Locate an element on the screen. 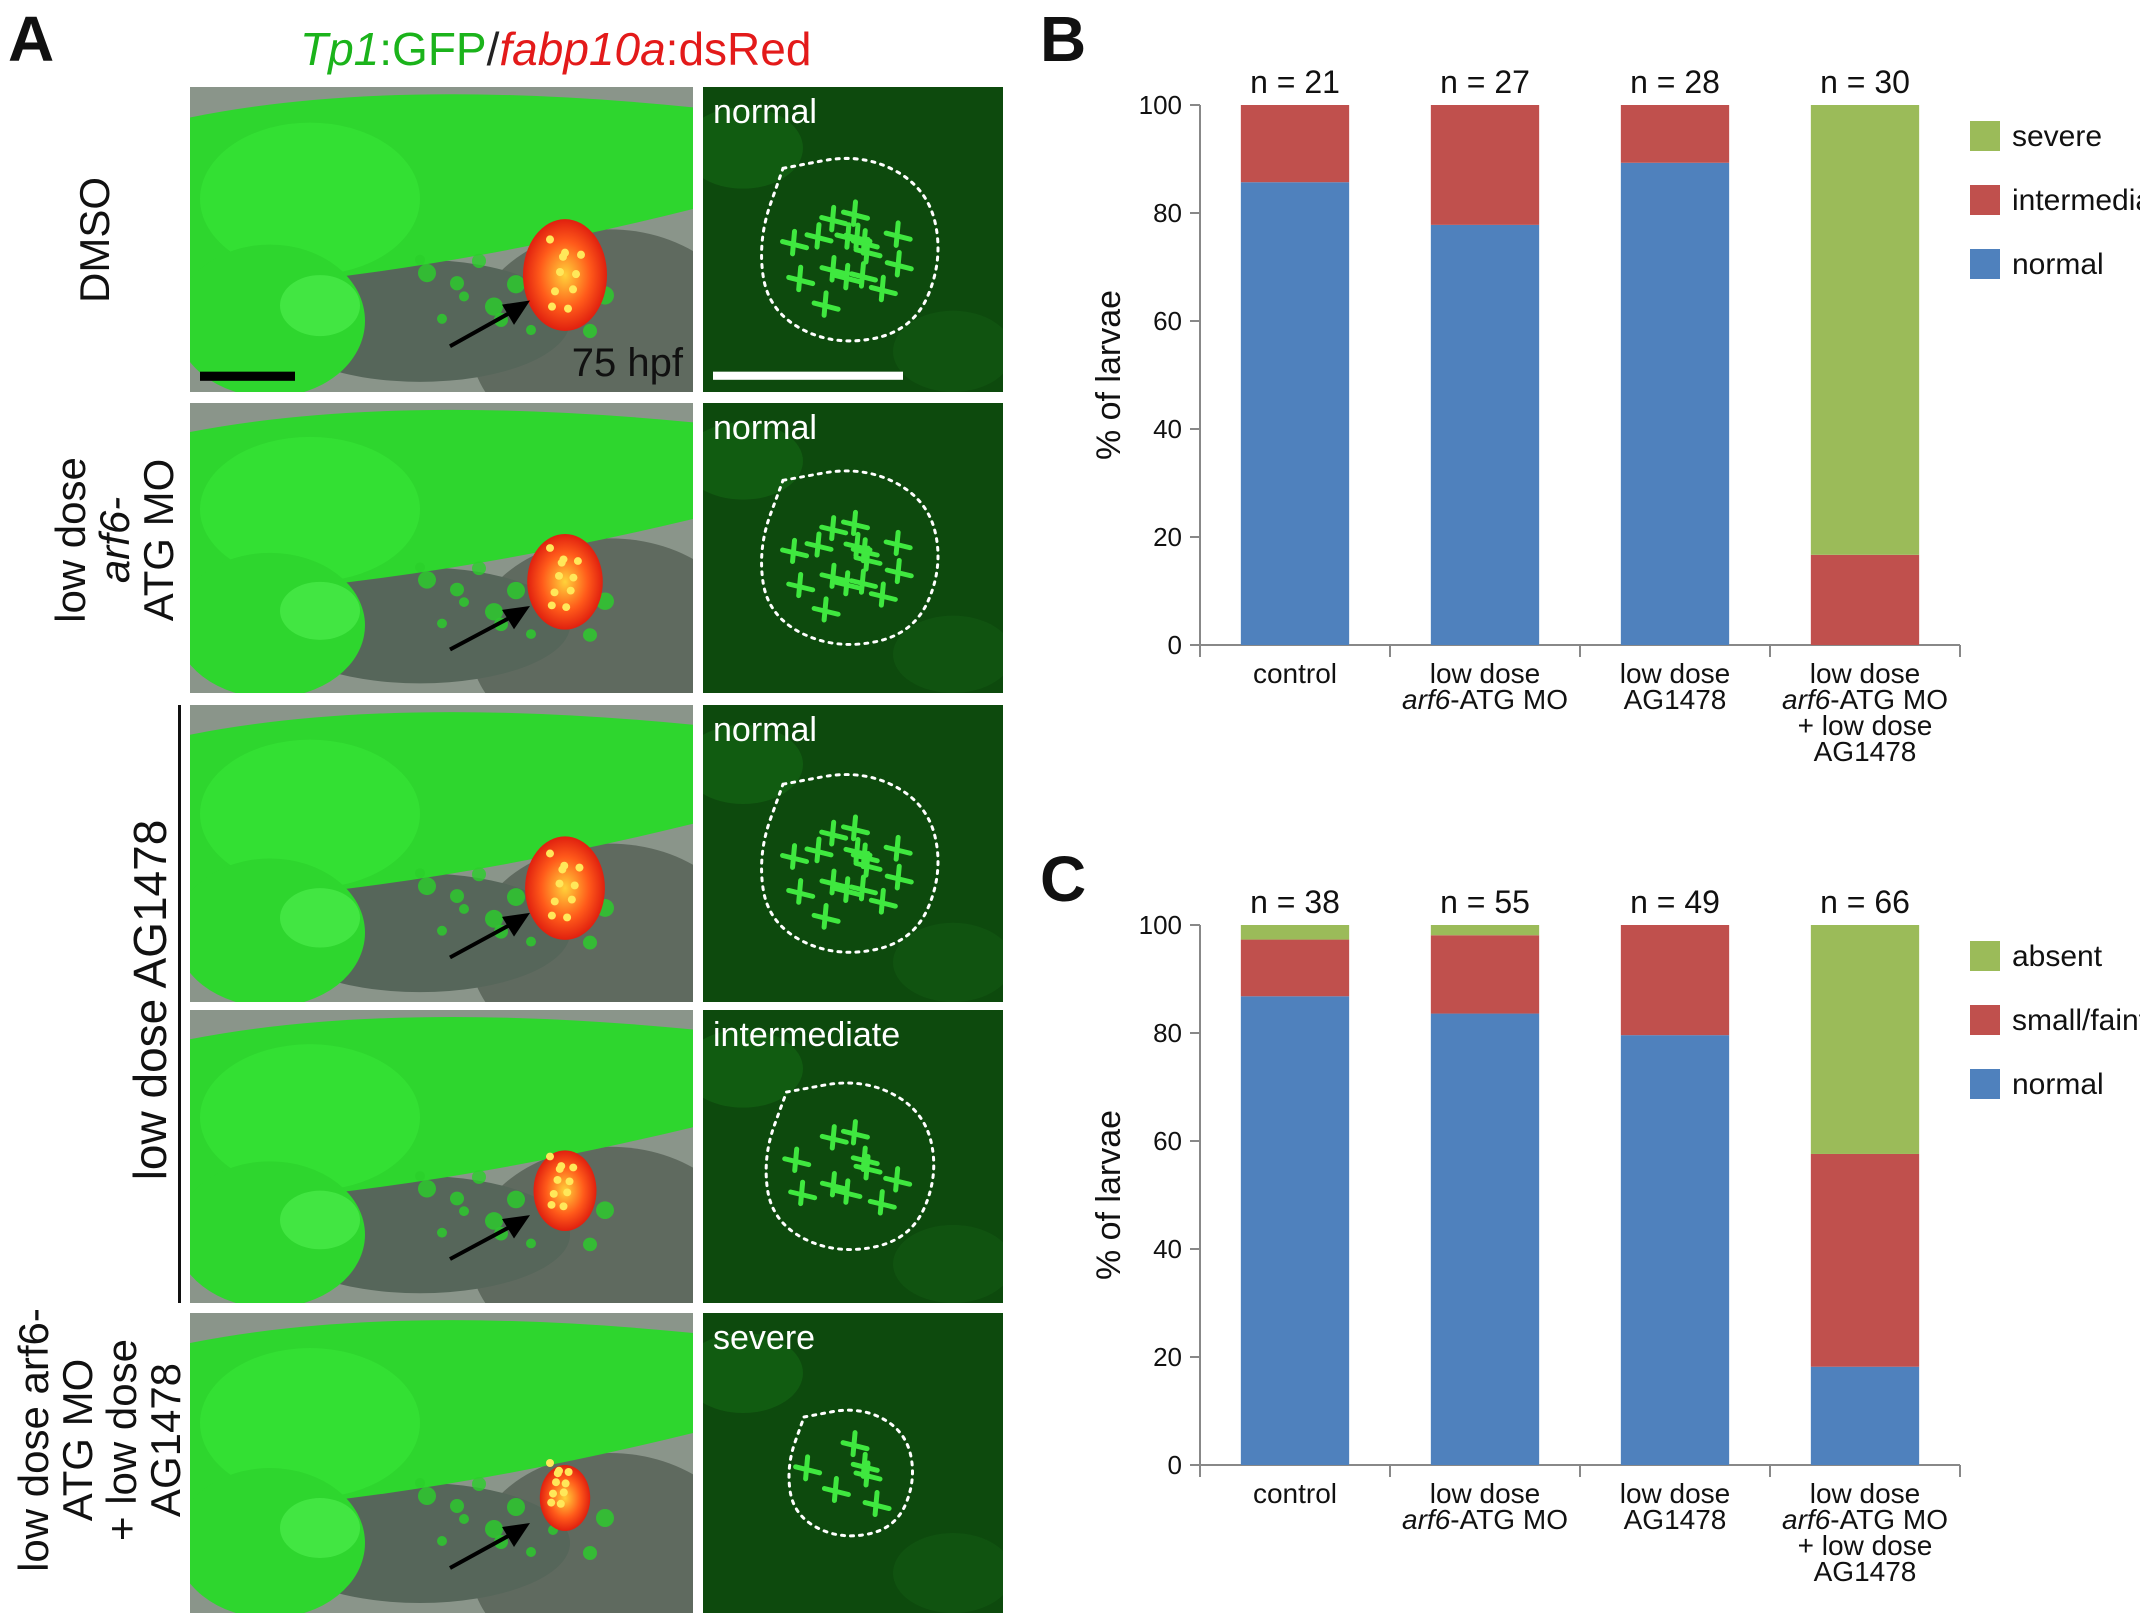 This screenshot has width=2145, height=1620. title-dsred: :dsRed is located at coordinates (738, 49).